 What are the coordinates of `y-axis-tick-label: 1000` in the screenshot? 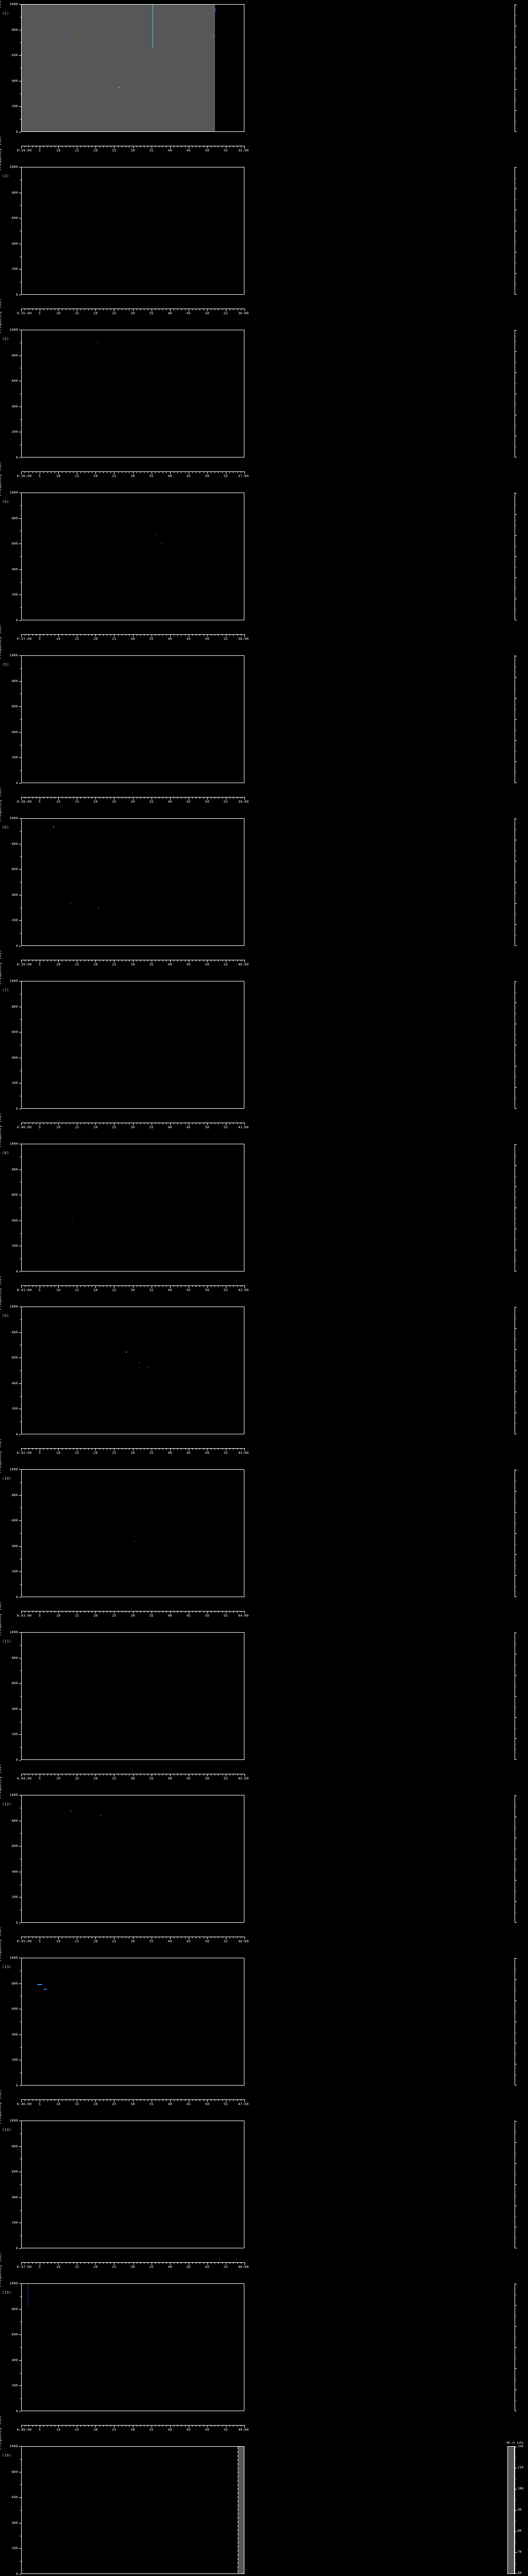 It's located at (13, 2121).